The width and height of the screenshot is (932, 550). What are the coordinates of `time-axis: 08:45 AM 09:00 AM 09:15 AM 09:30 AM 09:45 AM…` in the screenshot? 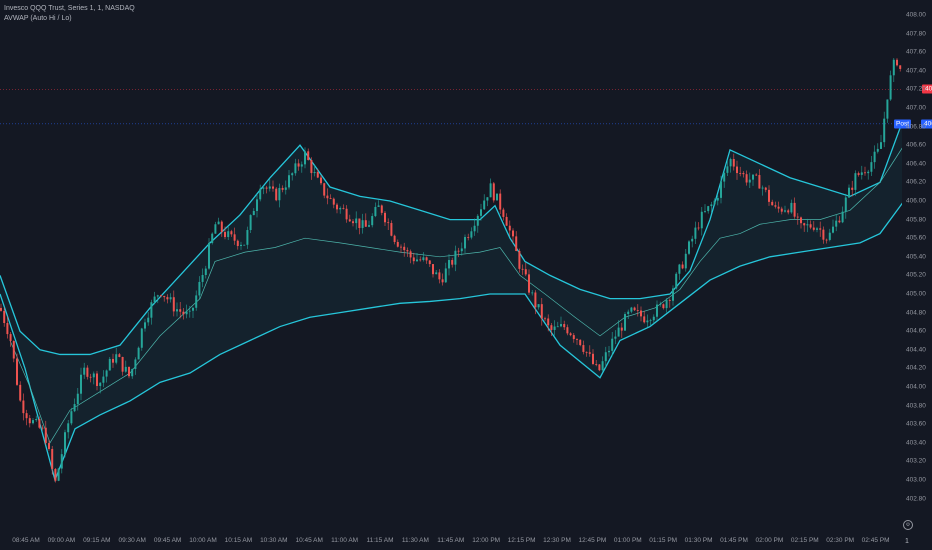 It's located at (451, 540).